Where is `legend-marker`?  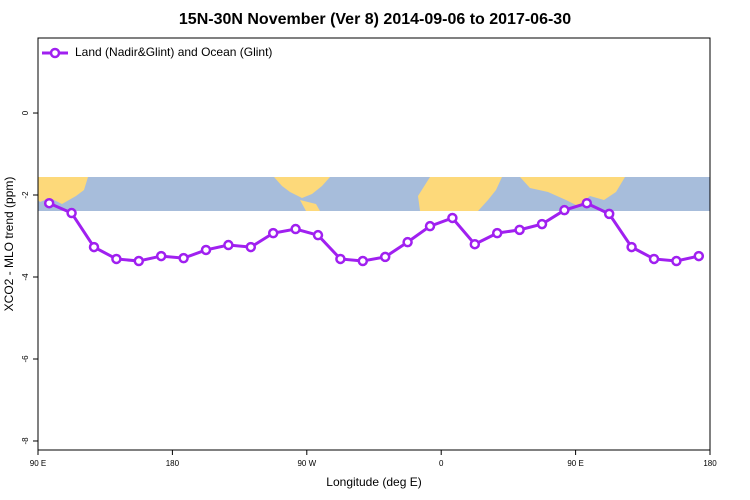
legend-marker is located at coordinates (55, 53).